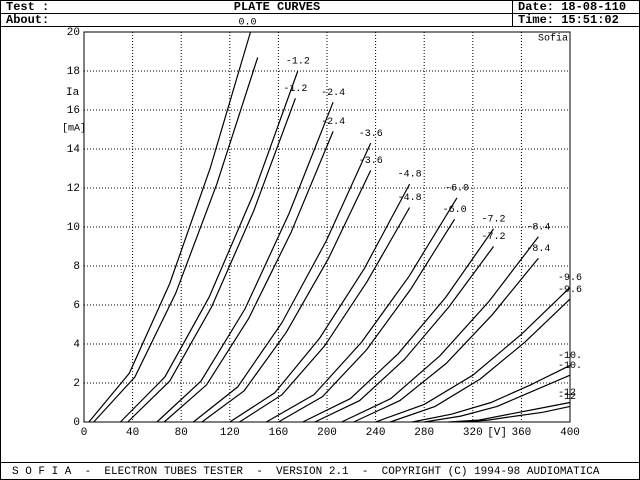 This screenshot has width=640, height=480. I want to click on x-tick-label: 80, so click(181, 433).